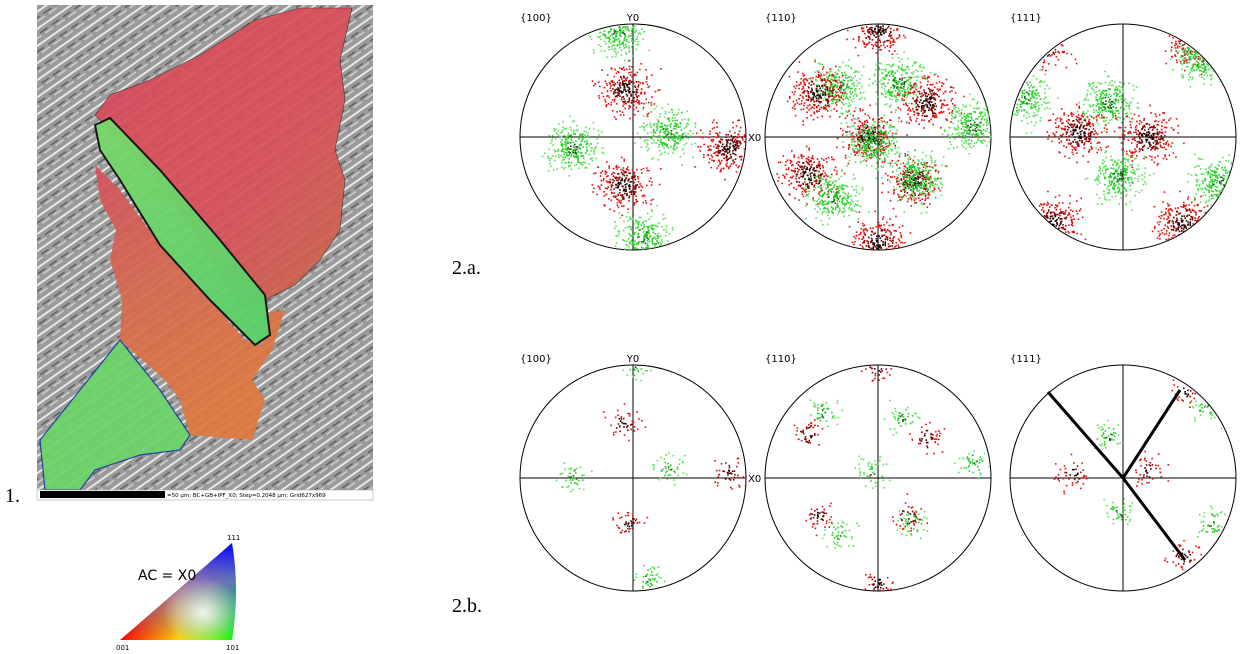  Describe the element at coordinates (178, 593) in the screenshot. I see `ipf-key: AC = X0 111 001 101` at that location.